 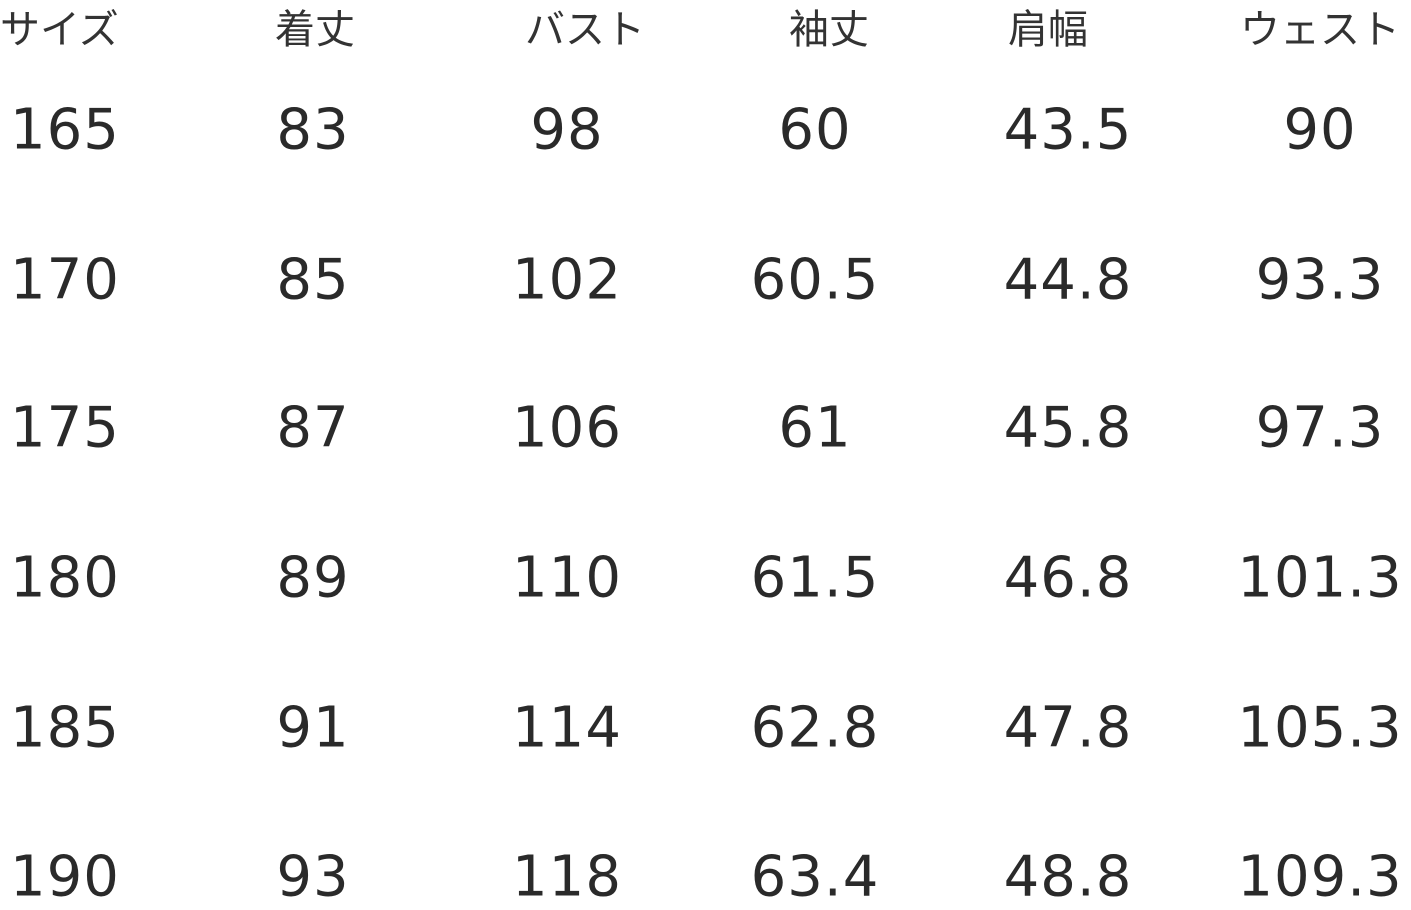 What do you see at coordinates (313, 877) in the screenshot?
I see `table-cell: 93` at bounding box center [313, 877].